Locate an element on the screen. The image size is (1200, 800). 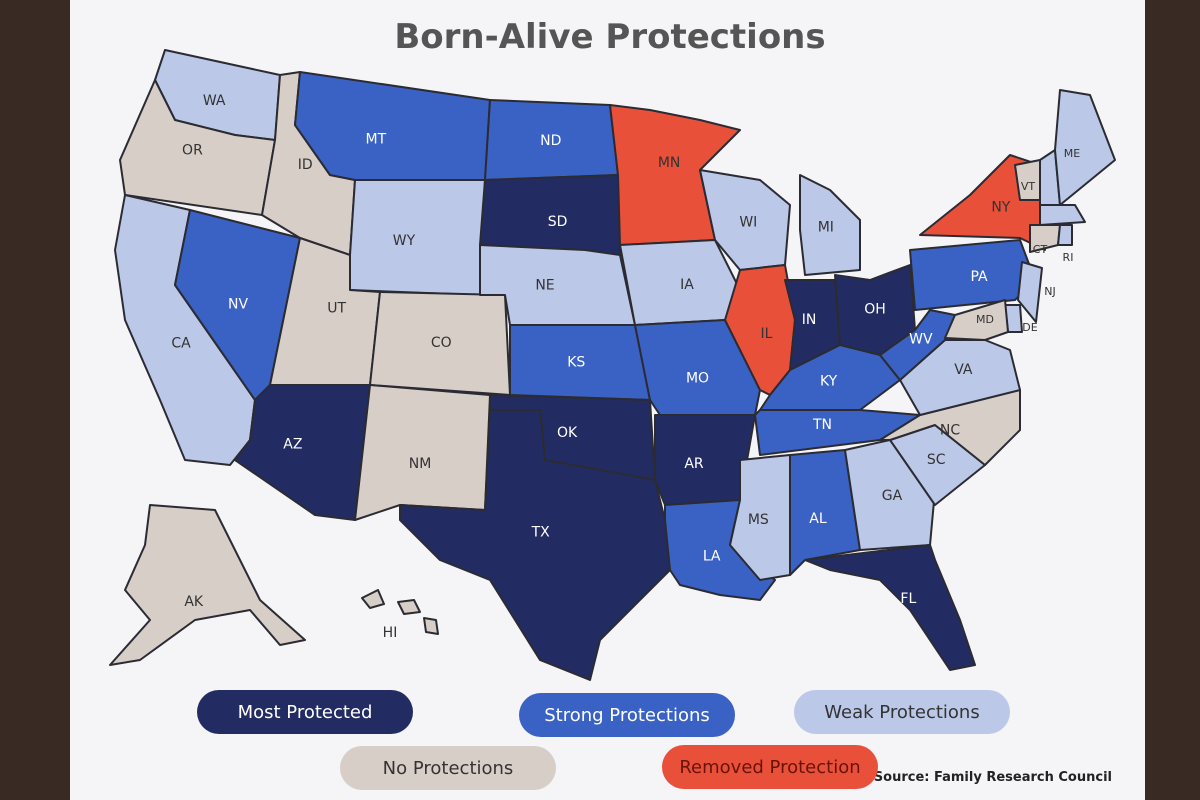
legend-label: No Protections is located at coordinates (448, 768).